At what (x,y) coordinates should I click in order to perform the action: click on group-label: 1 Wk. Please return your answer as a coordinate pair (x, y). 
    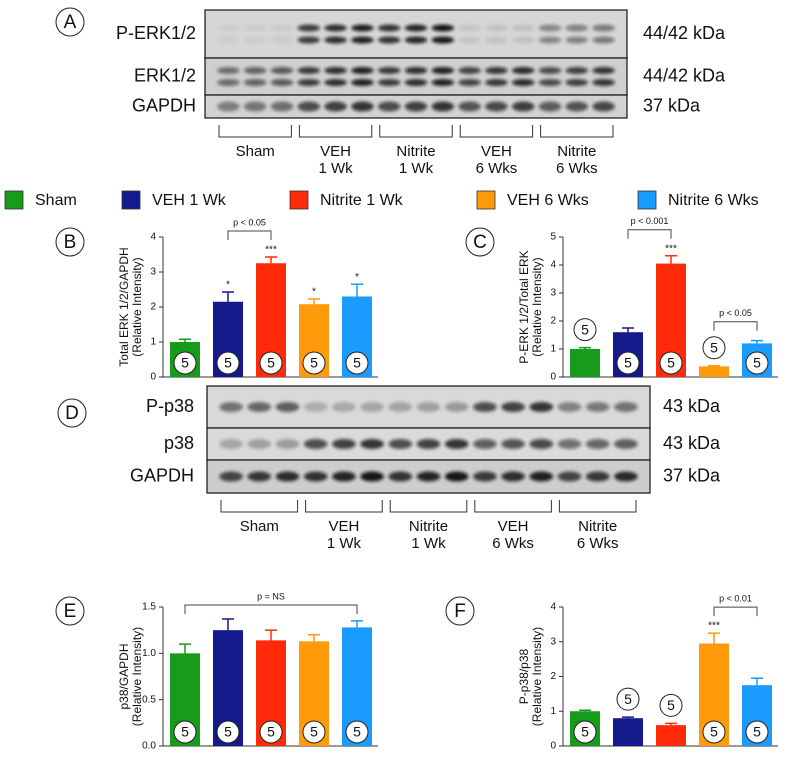
    Looking at the image, I should click on (344, 543).